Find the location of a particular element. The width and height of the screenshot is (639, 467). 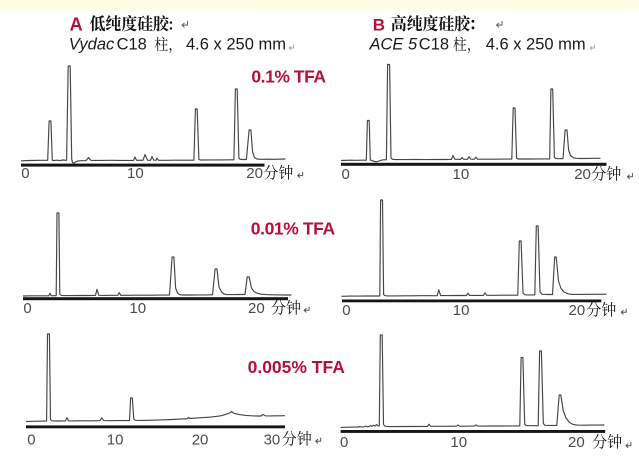

svg-text: 0.01% TFA is located at coordinates (293, 228).